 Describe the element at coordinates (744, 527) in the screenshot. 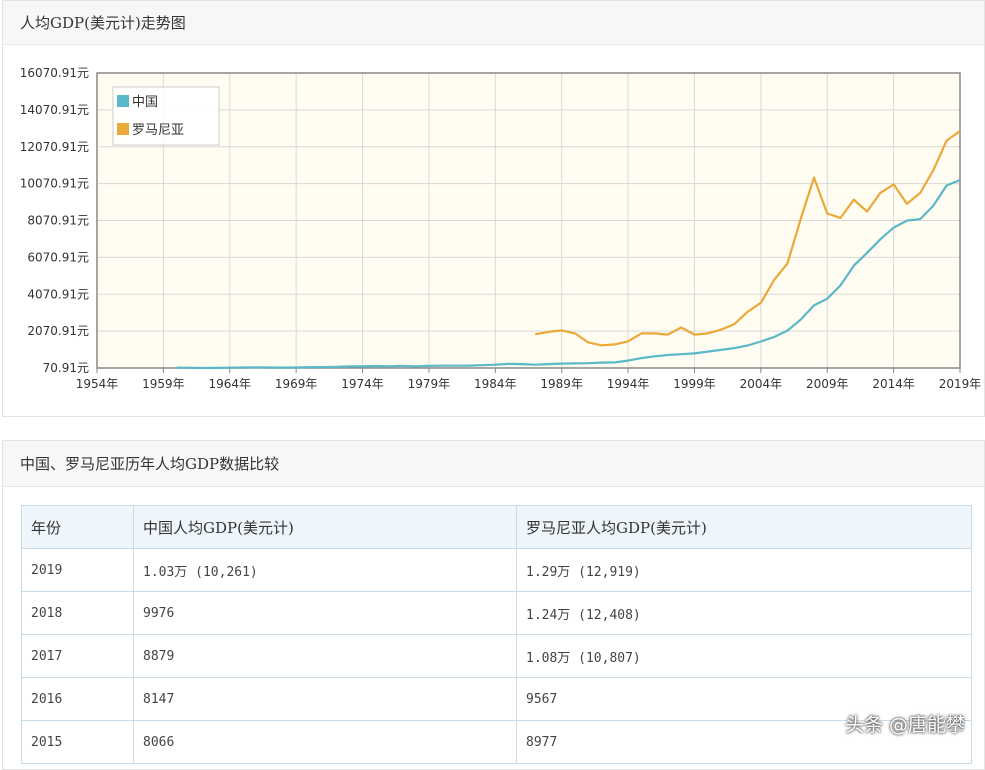

I see `header-romania-gdp: 罗马尼亚人均GDP(美元计)` at that location.